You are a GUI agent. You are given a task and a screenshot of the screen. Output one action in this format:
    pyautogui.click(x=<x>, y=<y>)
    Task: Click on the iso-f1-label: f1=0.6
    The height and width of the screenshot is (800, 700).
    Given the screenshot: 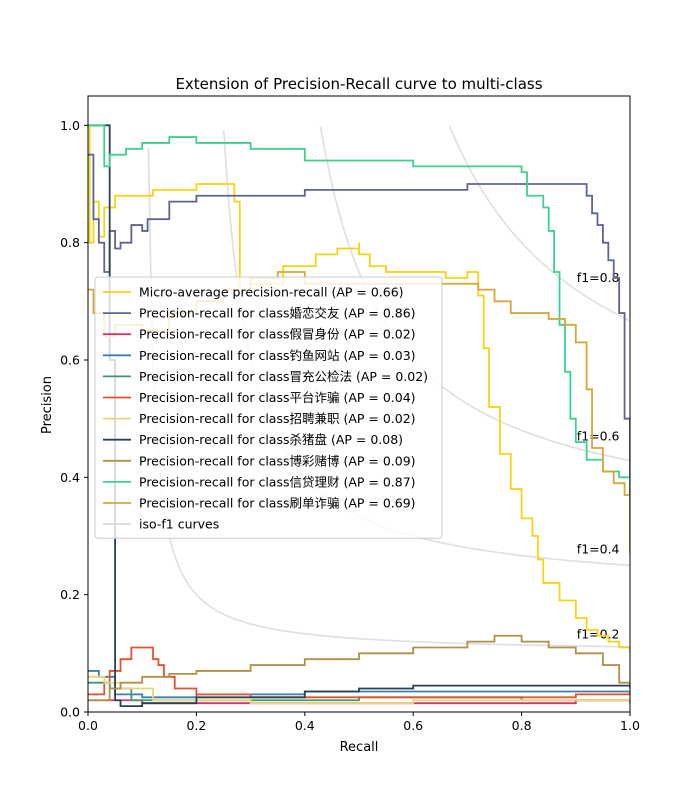 What is the action you would take?
    pyautogui.click(x=598, y=435)
    